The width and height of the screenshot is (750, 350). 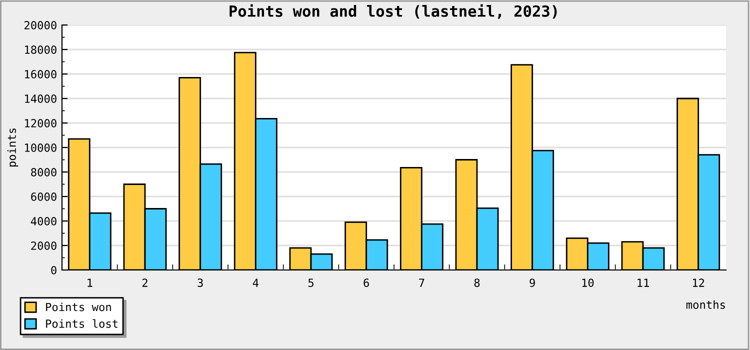 I want to click on y-tick-label: 0, so click(x=53, y=270).